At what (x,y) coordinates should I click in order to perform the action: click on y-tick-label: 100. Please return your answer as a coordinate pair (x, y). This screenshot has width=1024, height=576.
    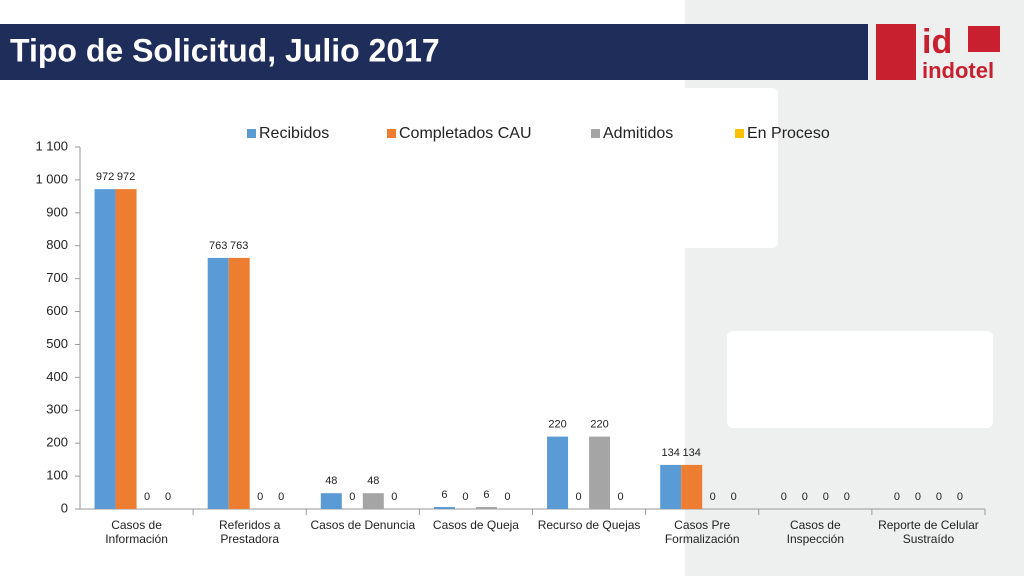
    Looking at the image, I should click on (57, 475).